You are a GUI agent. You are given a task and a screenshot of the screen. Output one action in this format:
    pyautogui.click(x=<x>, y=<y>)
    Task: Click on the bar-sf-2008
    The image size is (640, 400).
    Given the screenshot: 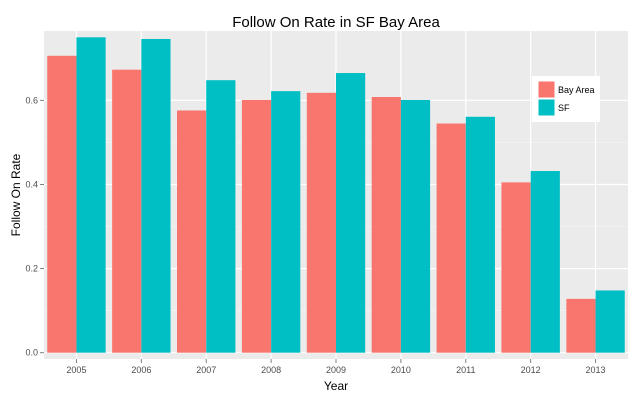 What is the action you would take?
    pyautogui.click(x=286, y=222)
    